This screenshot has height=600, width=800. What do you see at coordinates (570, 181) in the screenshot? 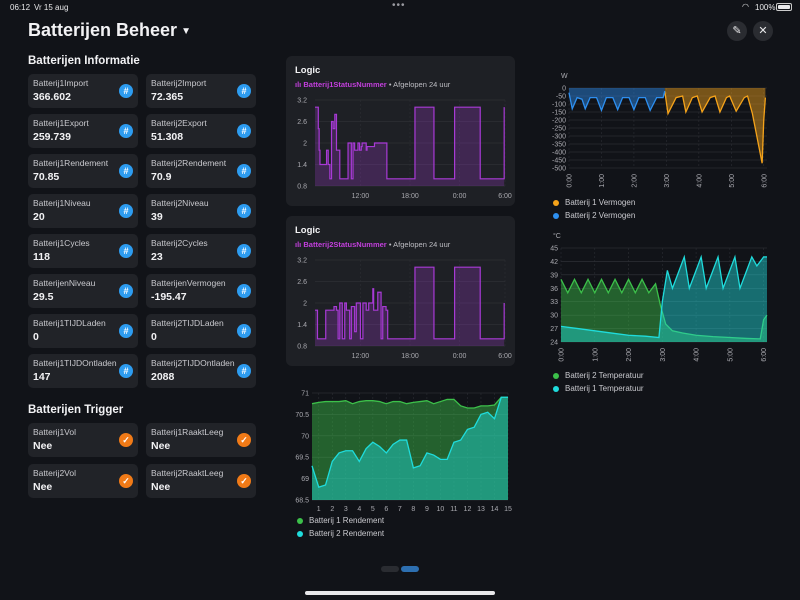
I see `x-tick-label: 0:00` at bounding box center [570, 181].